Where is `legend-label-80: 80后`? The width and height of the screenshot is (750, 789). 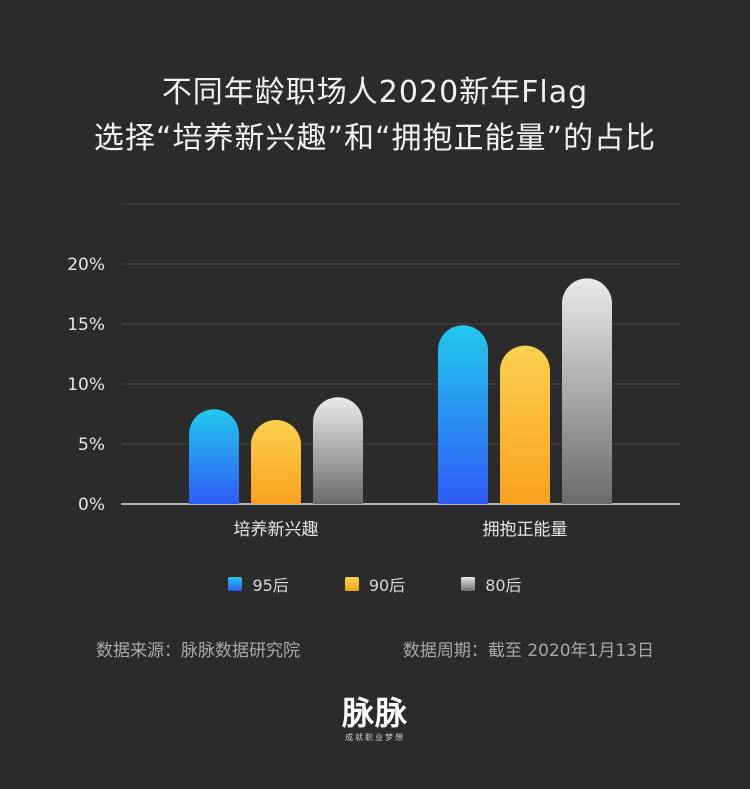
legend-label-80: 80后 is located at coordinates (503, 585).